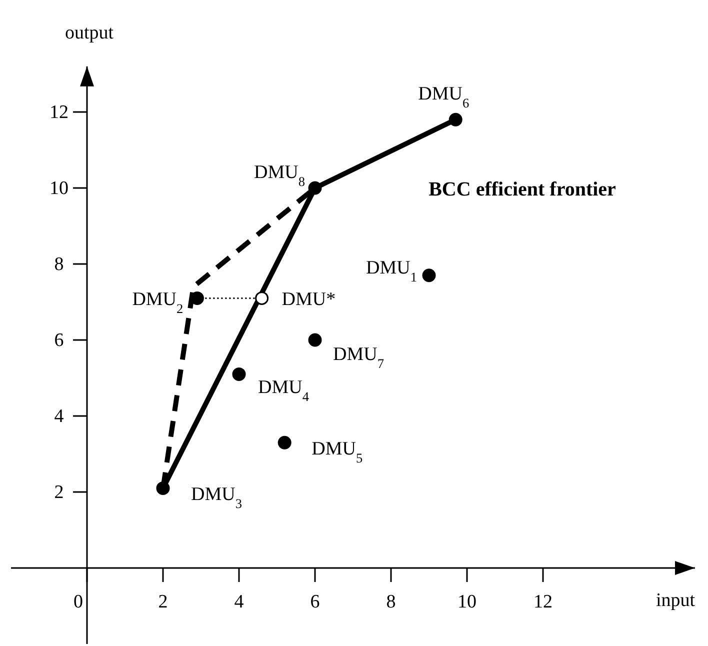  I want to click on annotation: DMU$_{2}$, so click(158, 302).